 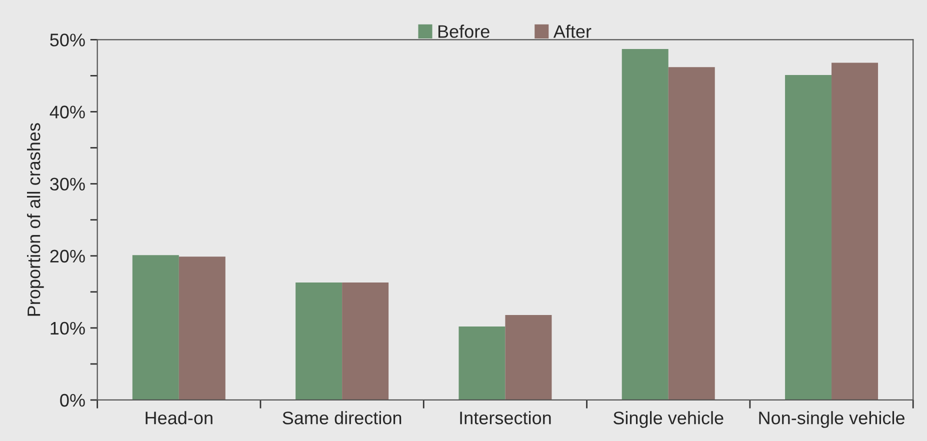 What do you see at coordinates (67, 256) in the screenshot?
I see `y-tick-label: 20%` at bounding box center [67, 256].